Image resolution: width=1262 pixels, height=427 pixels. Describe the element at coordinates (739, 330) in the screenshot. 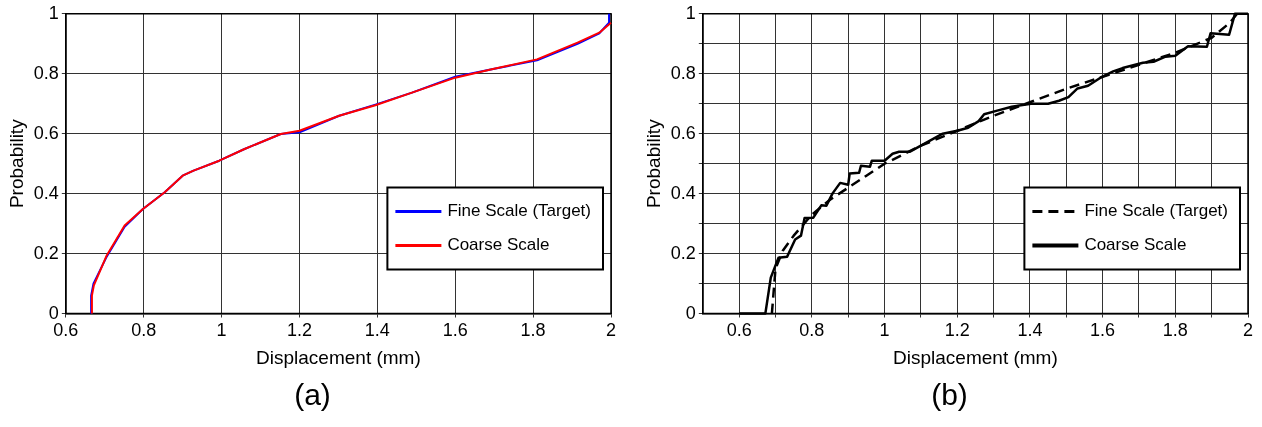

I see `x-tick-label: 0.6` at that location.